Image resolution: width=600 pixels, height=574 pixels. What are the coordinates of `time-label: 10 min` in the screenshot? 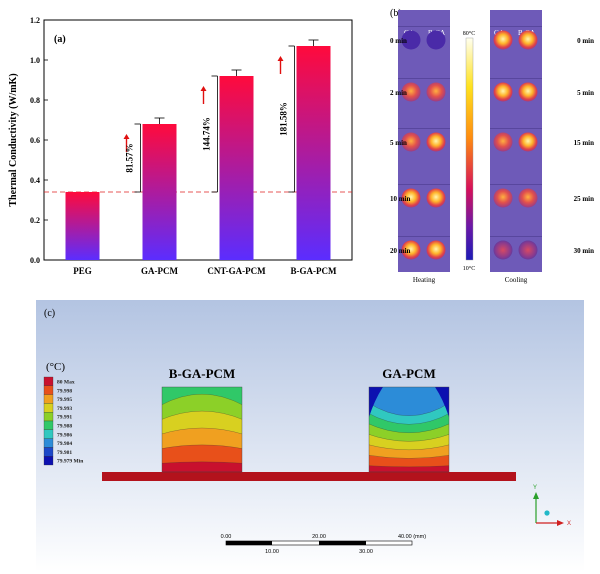 It's located at (400, 199).